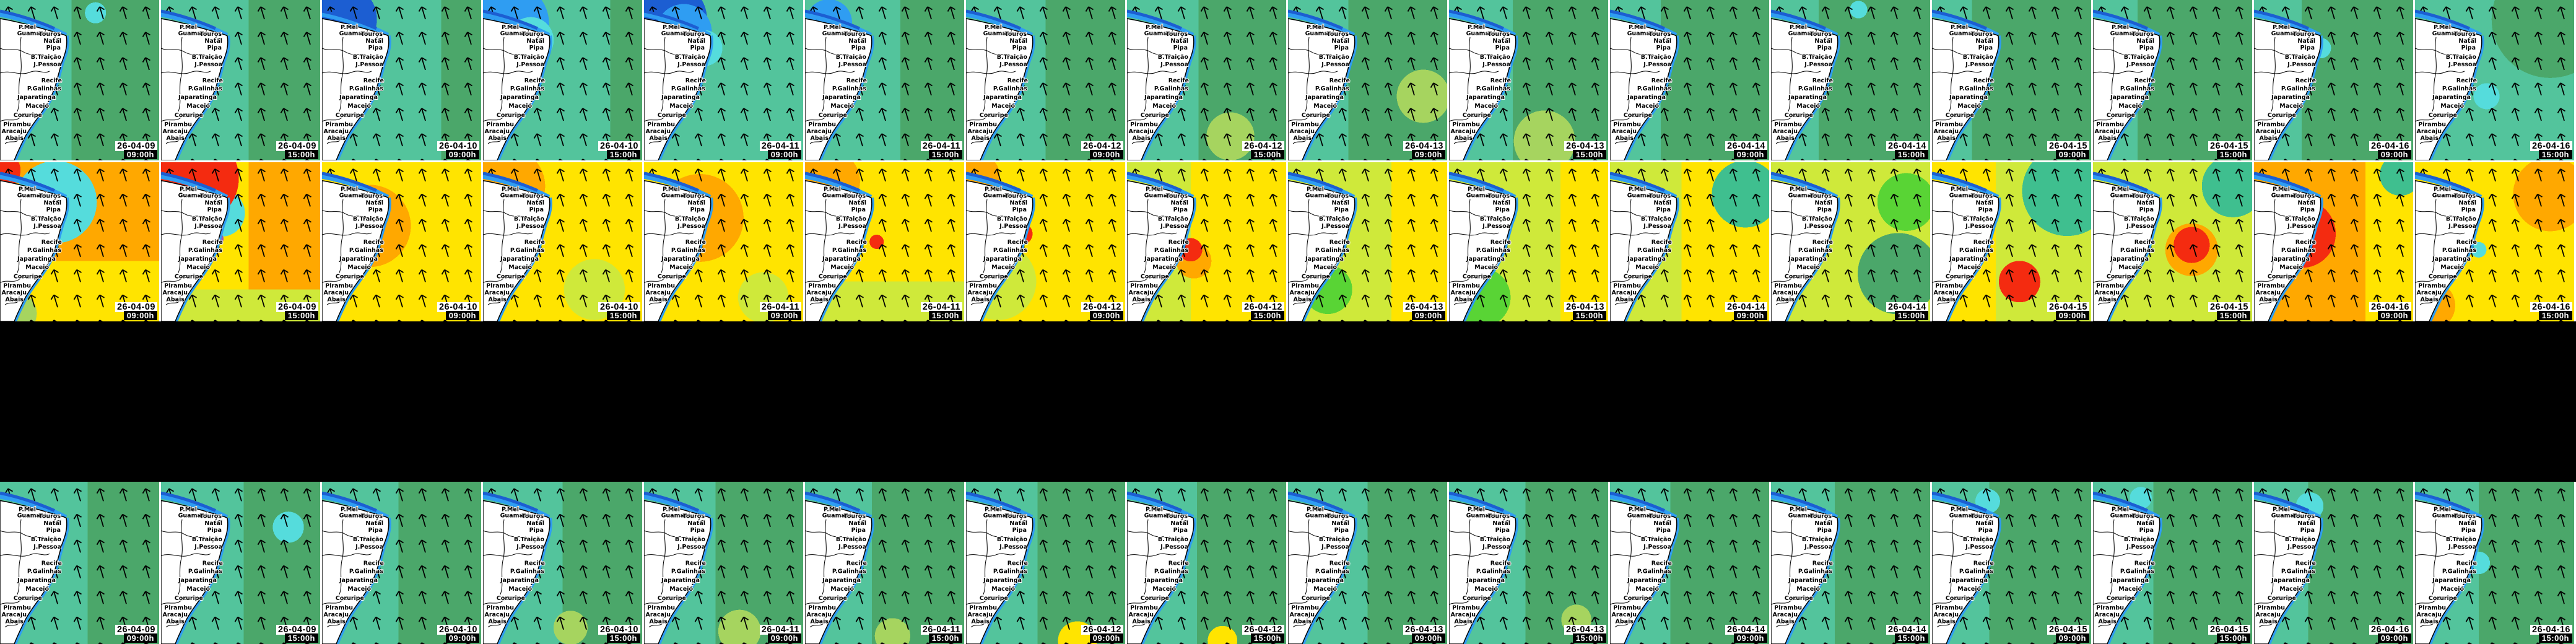 The height and width of the screenshot is (644, 2576). What do you see at coordinates (619, 630) in the screenshot?
I see `tile-date-label: 26-04-10` at bounding box center [619, 630].